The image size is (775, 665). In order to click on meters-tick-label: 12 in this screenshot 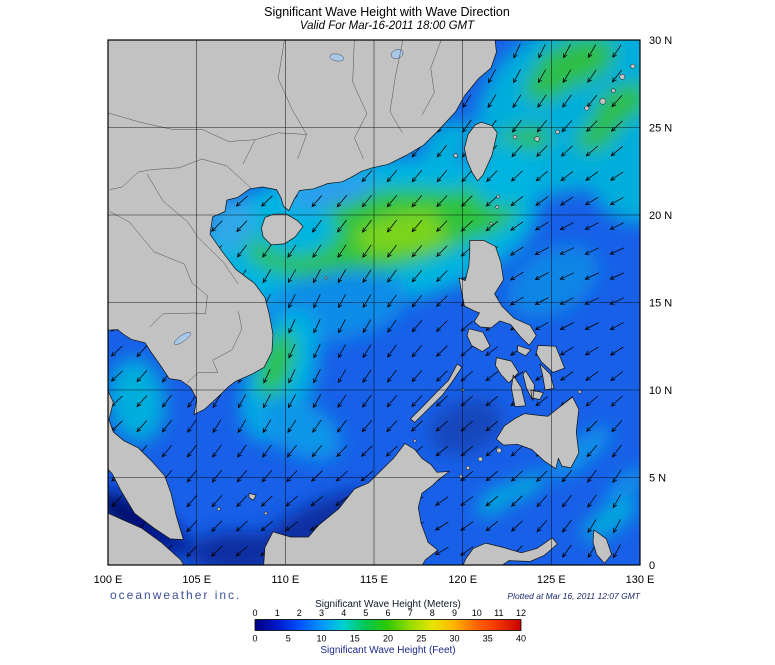, I will do `click(521, 613)`.